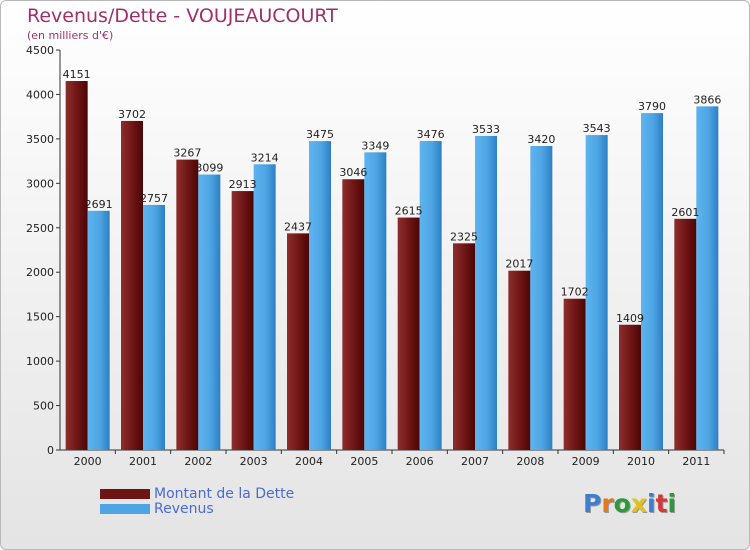 The image size is (750, 550). I want to click on data-label-revenus: 2757, so click(154, 198).